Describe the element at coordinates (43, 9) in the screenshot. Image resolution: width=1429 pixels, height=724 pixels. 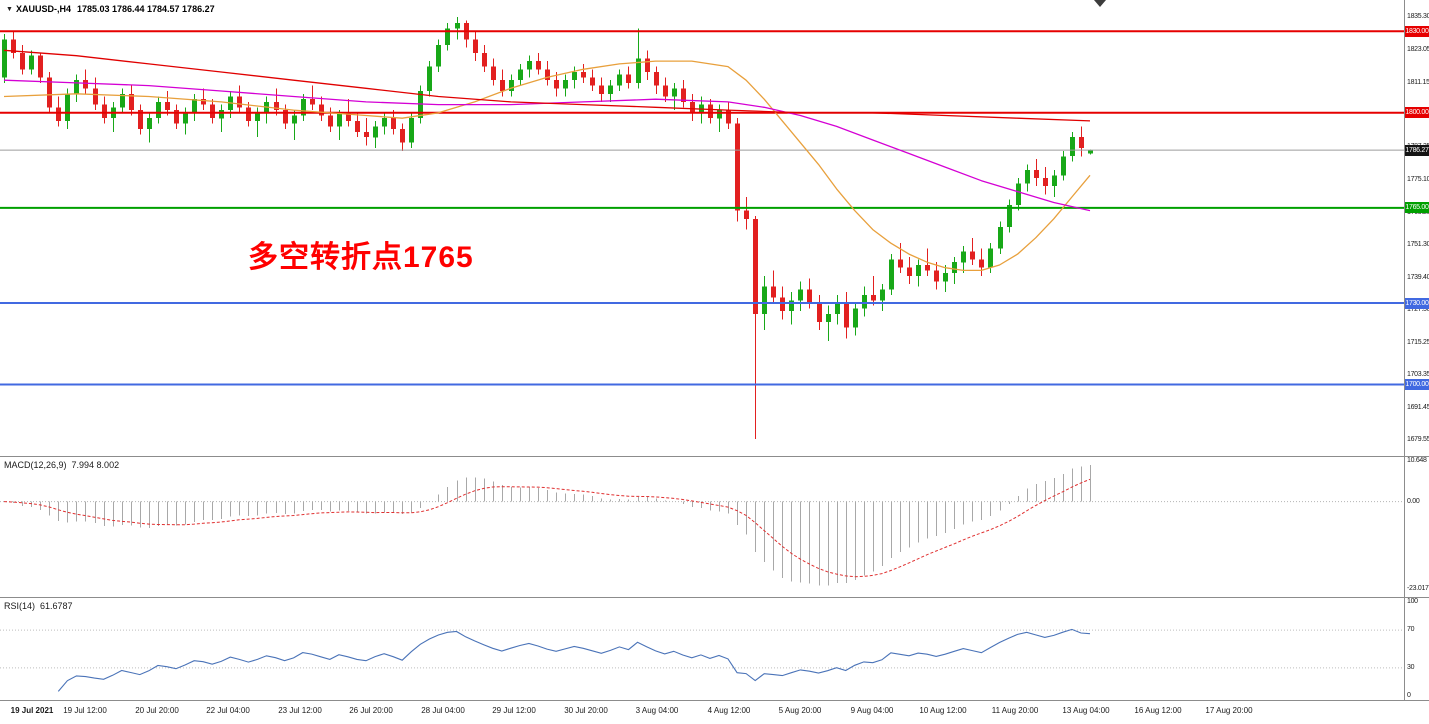
I see `symbol-period-label: XAUUSD-,H4` at that location.